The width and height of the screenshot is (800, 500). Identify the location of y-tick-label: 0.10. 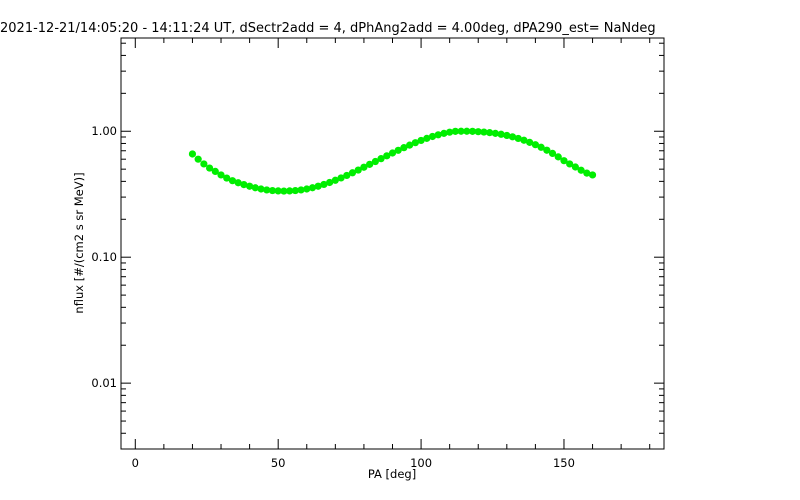
(104, 257).